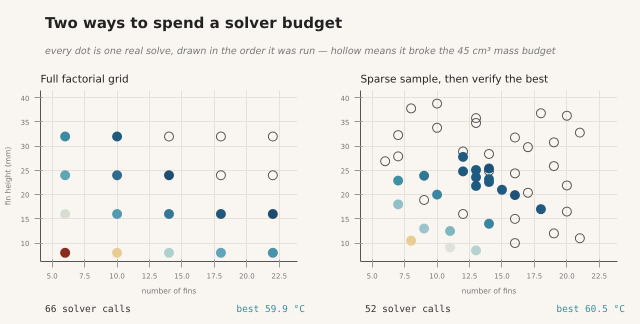 The width and height of the screenshot is (640, 324). What do you see at coordinates (454, 80) in the screenshot?
I see `chart-title: Sparse sample, then verify the best` at bounding box center [454, 80].